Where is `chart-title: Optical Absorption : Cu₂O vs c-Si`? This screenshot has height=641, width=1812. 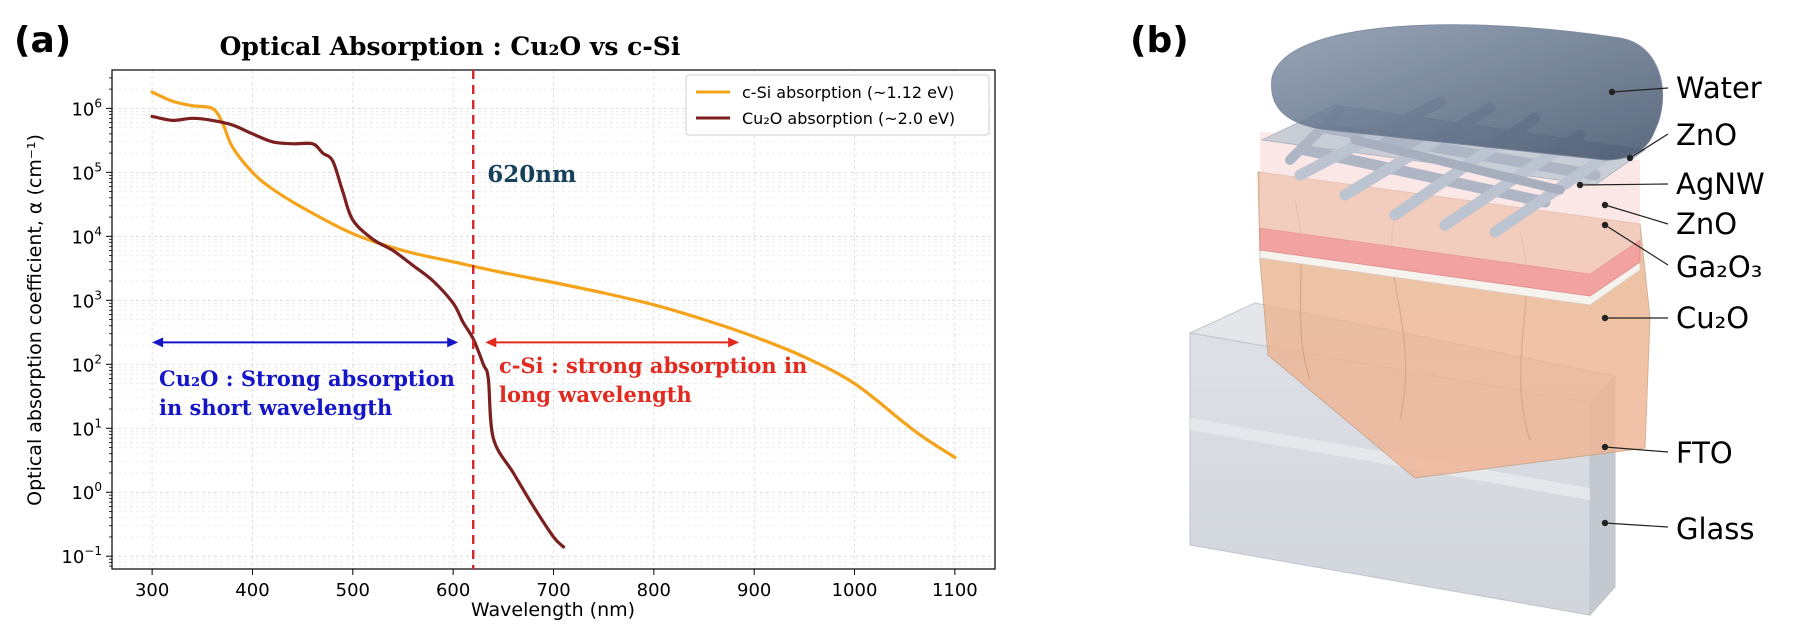
chart-title: Optical Absorption : Cu₂O vs c-Si is located at coordinates (450, 46).